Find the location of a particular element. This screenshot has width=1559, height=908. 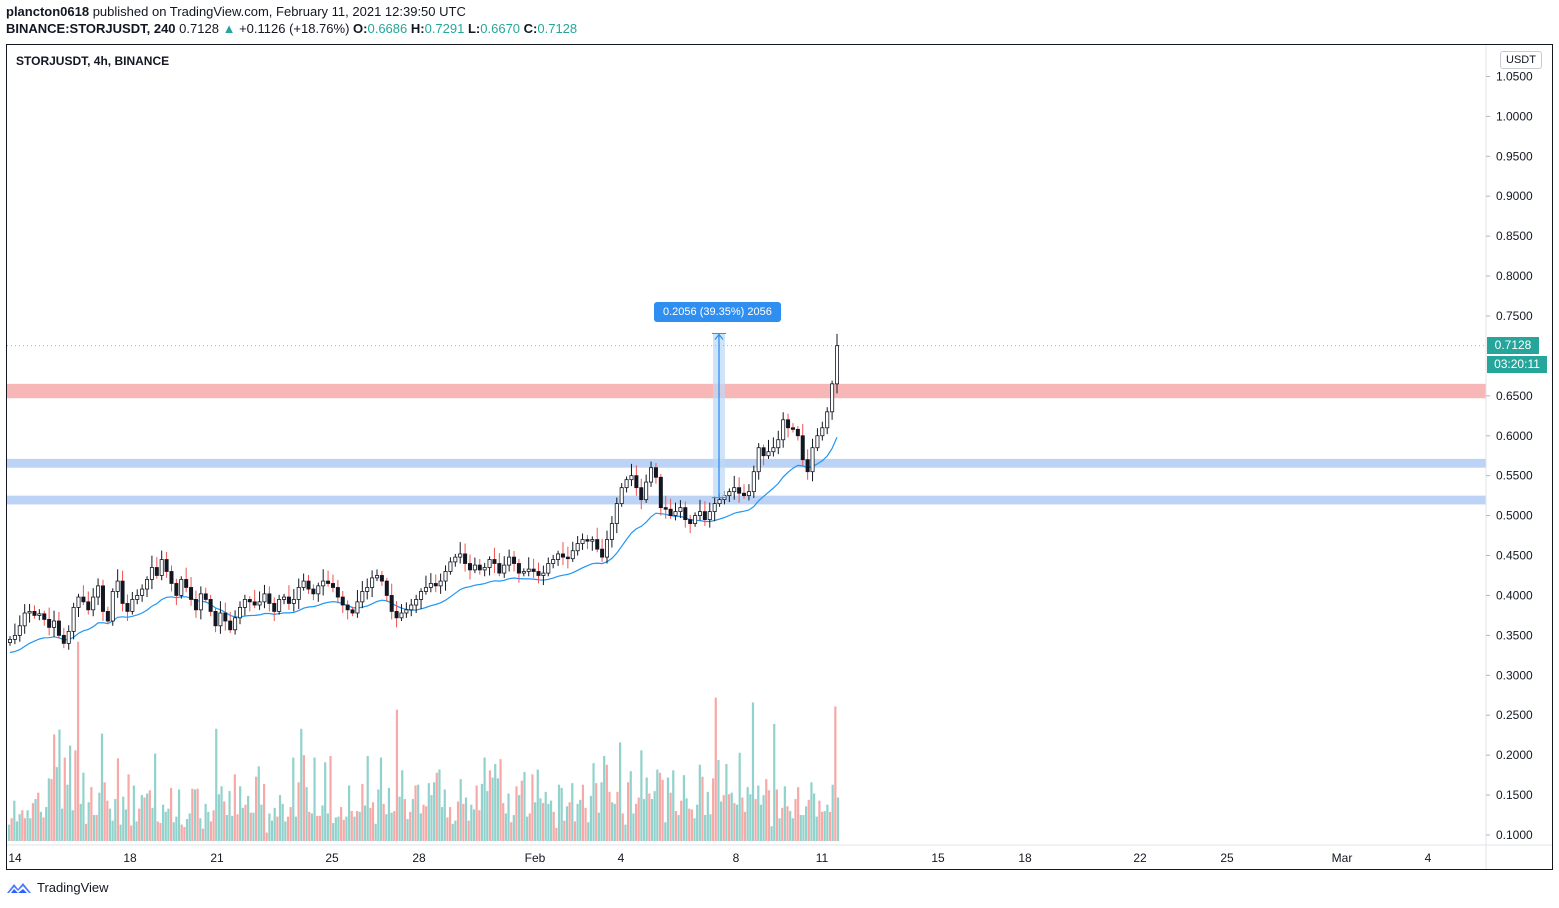

measure-info-label: 0.2056 (39.35%) 2056 is located at coordinates (717, 312).